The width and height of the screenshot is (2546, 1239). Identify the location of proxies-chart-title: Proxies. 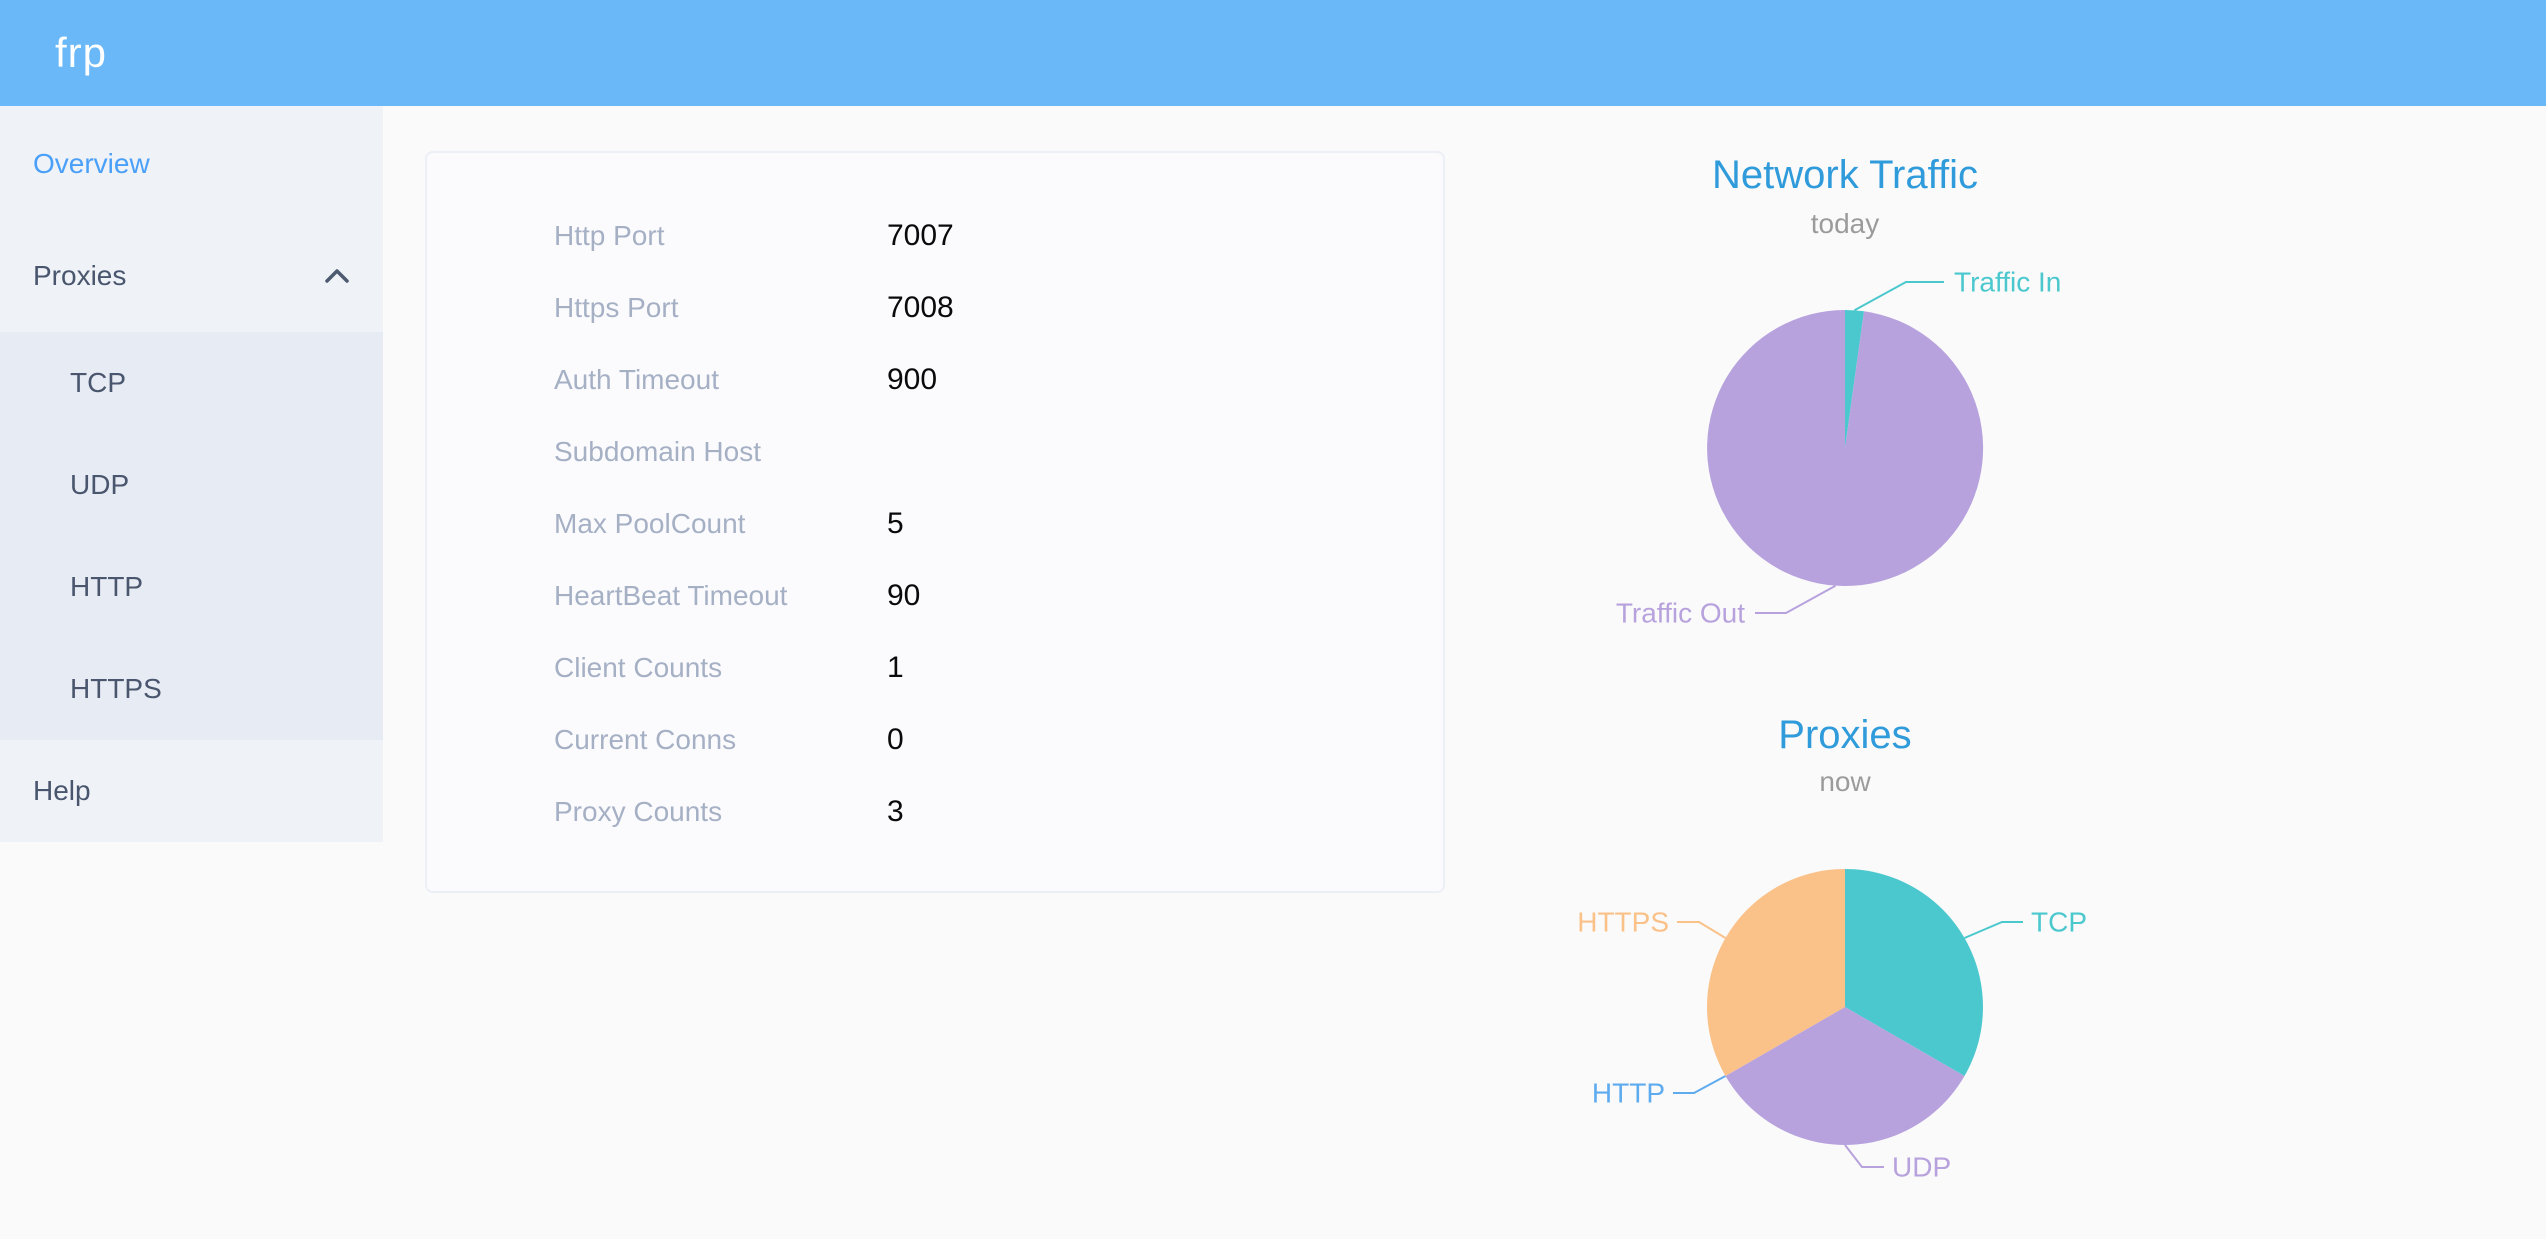
(1845, 735).